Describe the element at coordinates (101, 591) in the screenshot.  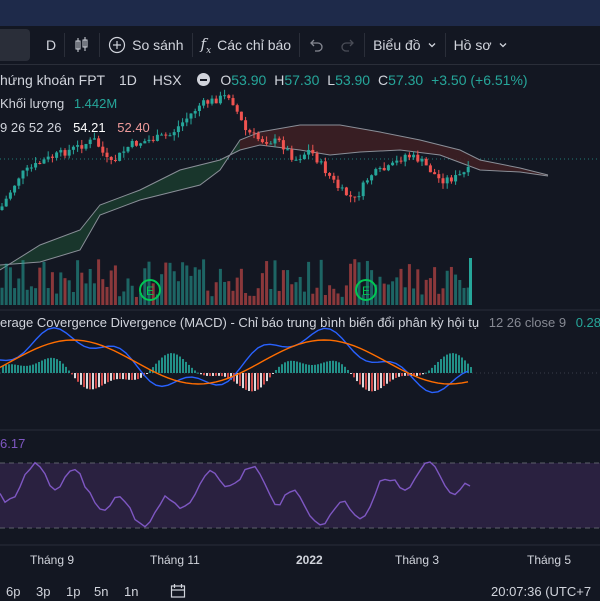
I see `range-button: 5n` at that location.